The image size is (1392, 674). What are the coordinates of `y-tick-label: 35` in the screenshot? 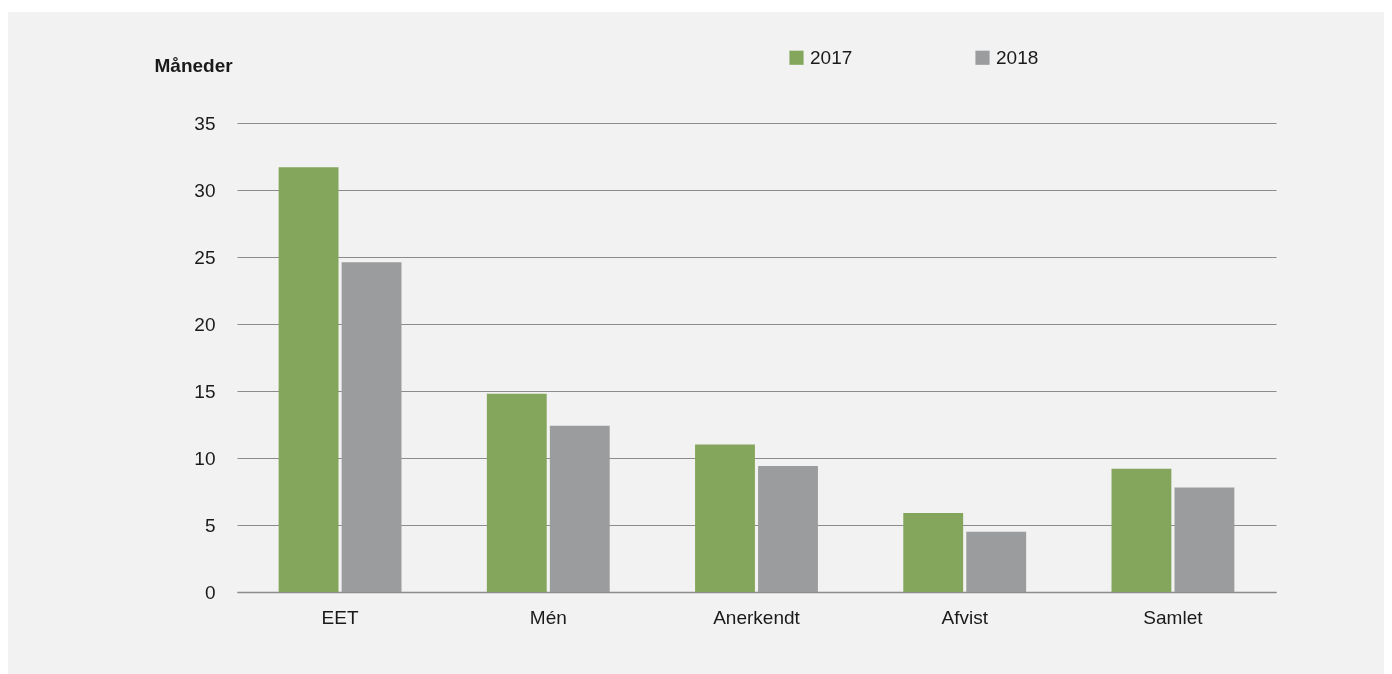 It's located at (205, 123).